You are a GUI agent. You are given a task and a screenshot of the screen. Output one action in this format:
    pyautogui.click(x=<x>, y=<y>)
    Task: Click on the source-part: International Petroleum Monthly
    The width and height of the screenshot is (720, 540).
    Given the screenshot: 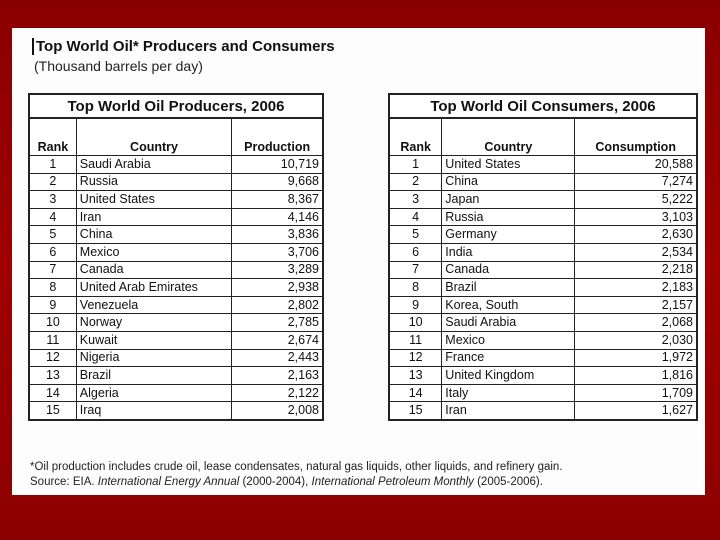 What is the action you would take?
    pyautogui.click(x=392, y=482)
    